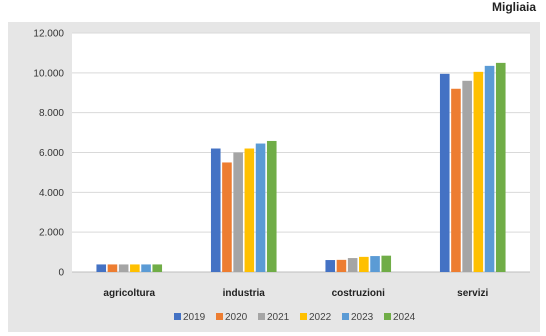 This screenshot has height=336, width=546. Describe the element at coordinates (489, 168) in the screenshot. I see `bar-servizi-2023` at that location.